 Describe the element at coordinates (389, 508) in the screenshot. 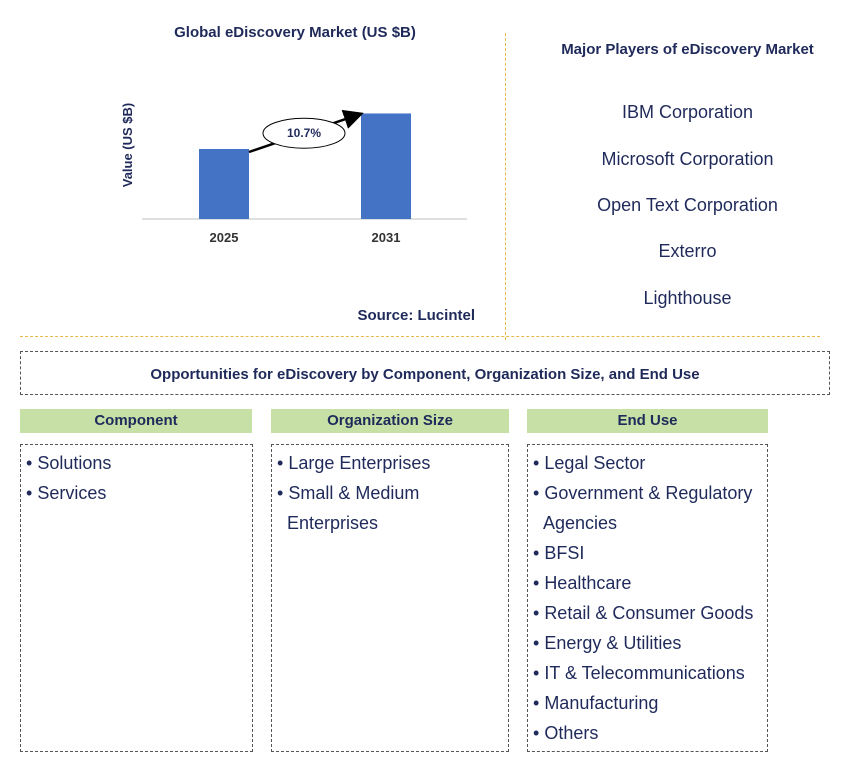

I see `list-item: Small & Medium Enterprises` at that location.